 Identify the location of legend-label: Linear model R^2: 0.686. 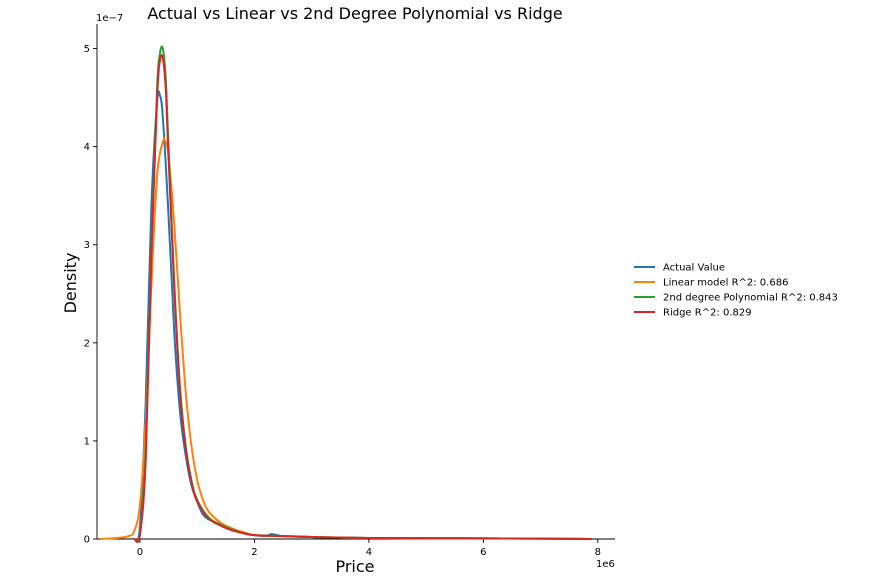
(725, 283).